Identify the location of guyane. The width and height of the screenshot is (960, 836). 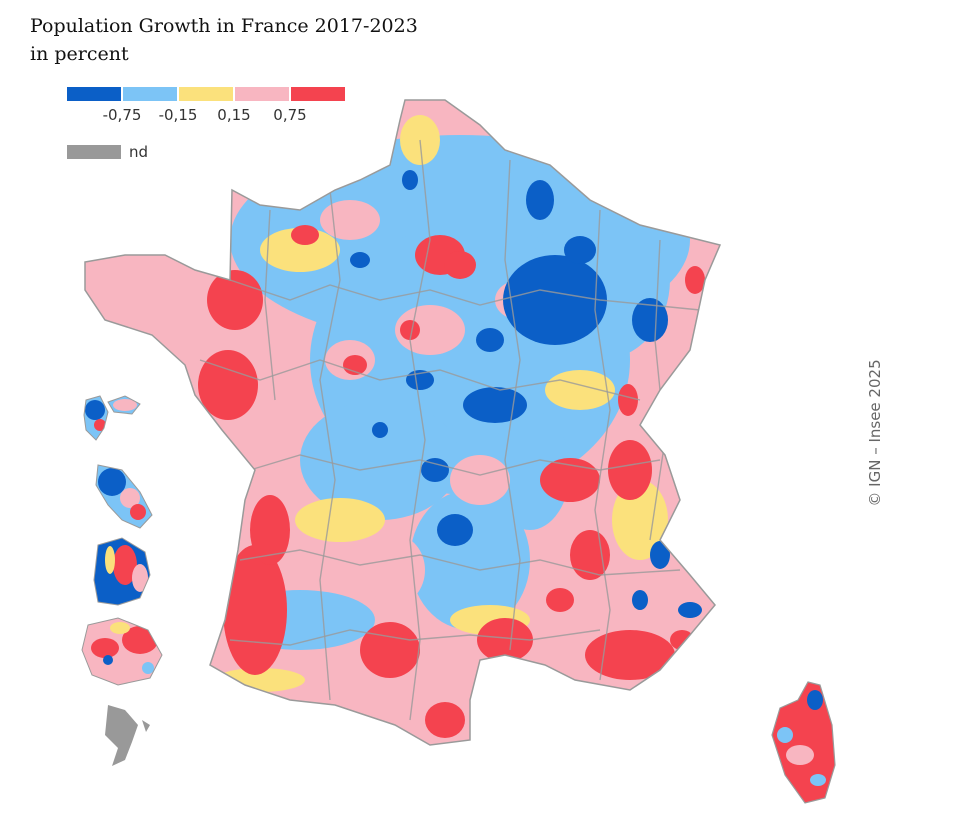
(122, 571).